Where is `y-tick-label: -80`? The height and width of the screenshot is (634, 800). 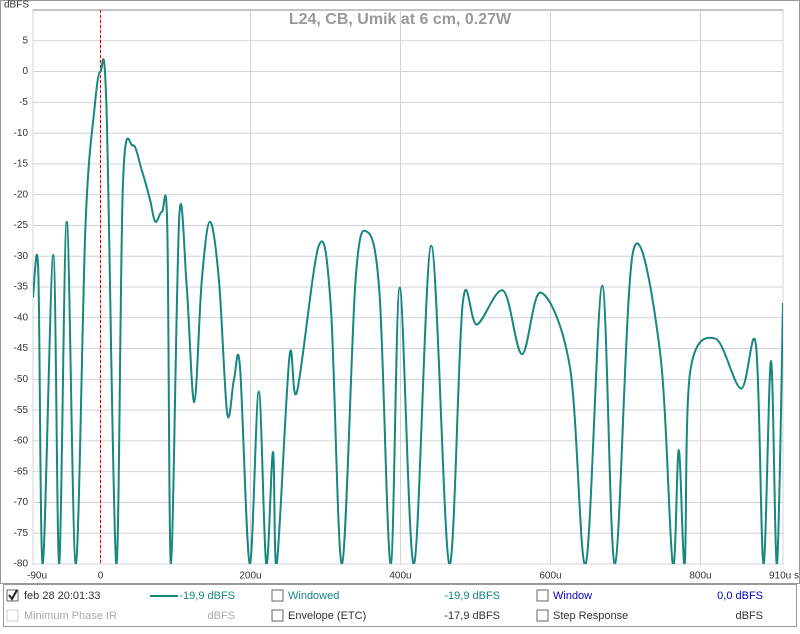
y-tick-label: -80 is located at coordinates (21, 564).